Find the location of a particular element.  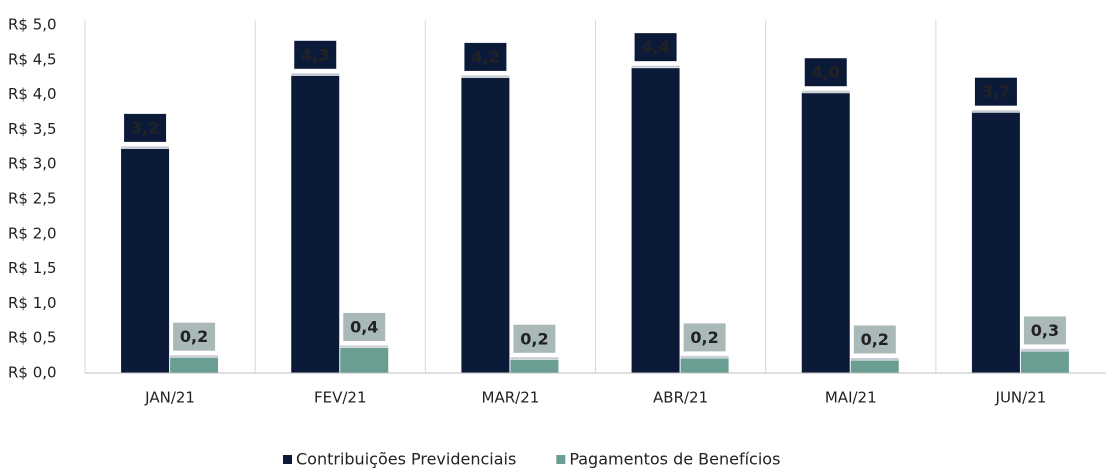

y-tick-label: R$ 3,5 is located at coordinates (32, 129).